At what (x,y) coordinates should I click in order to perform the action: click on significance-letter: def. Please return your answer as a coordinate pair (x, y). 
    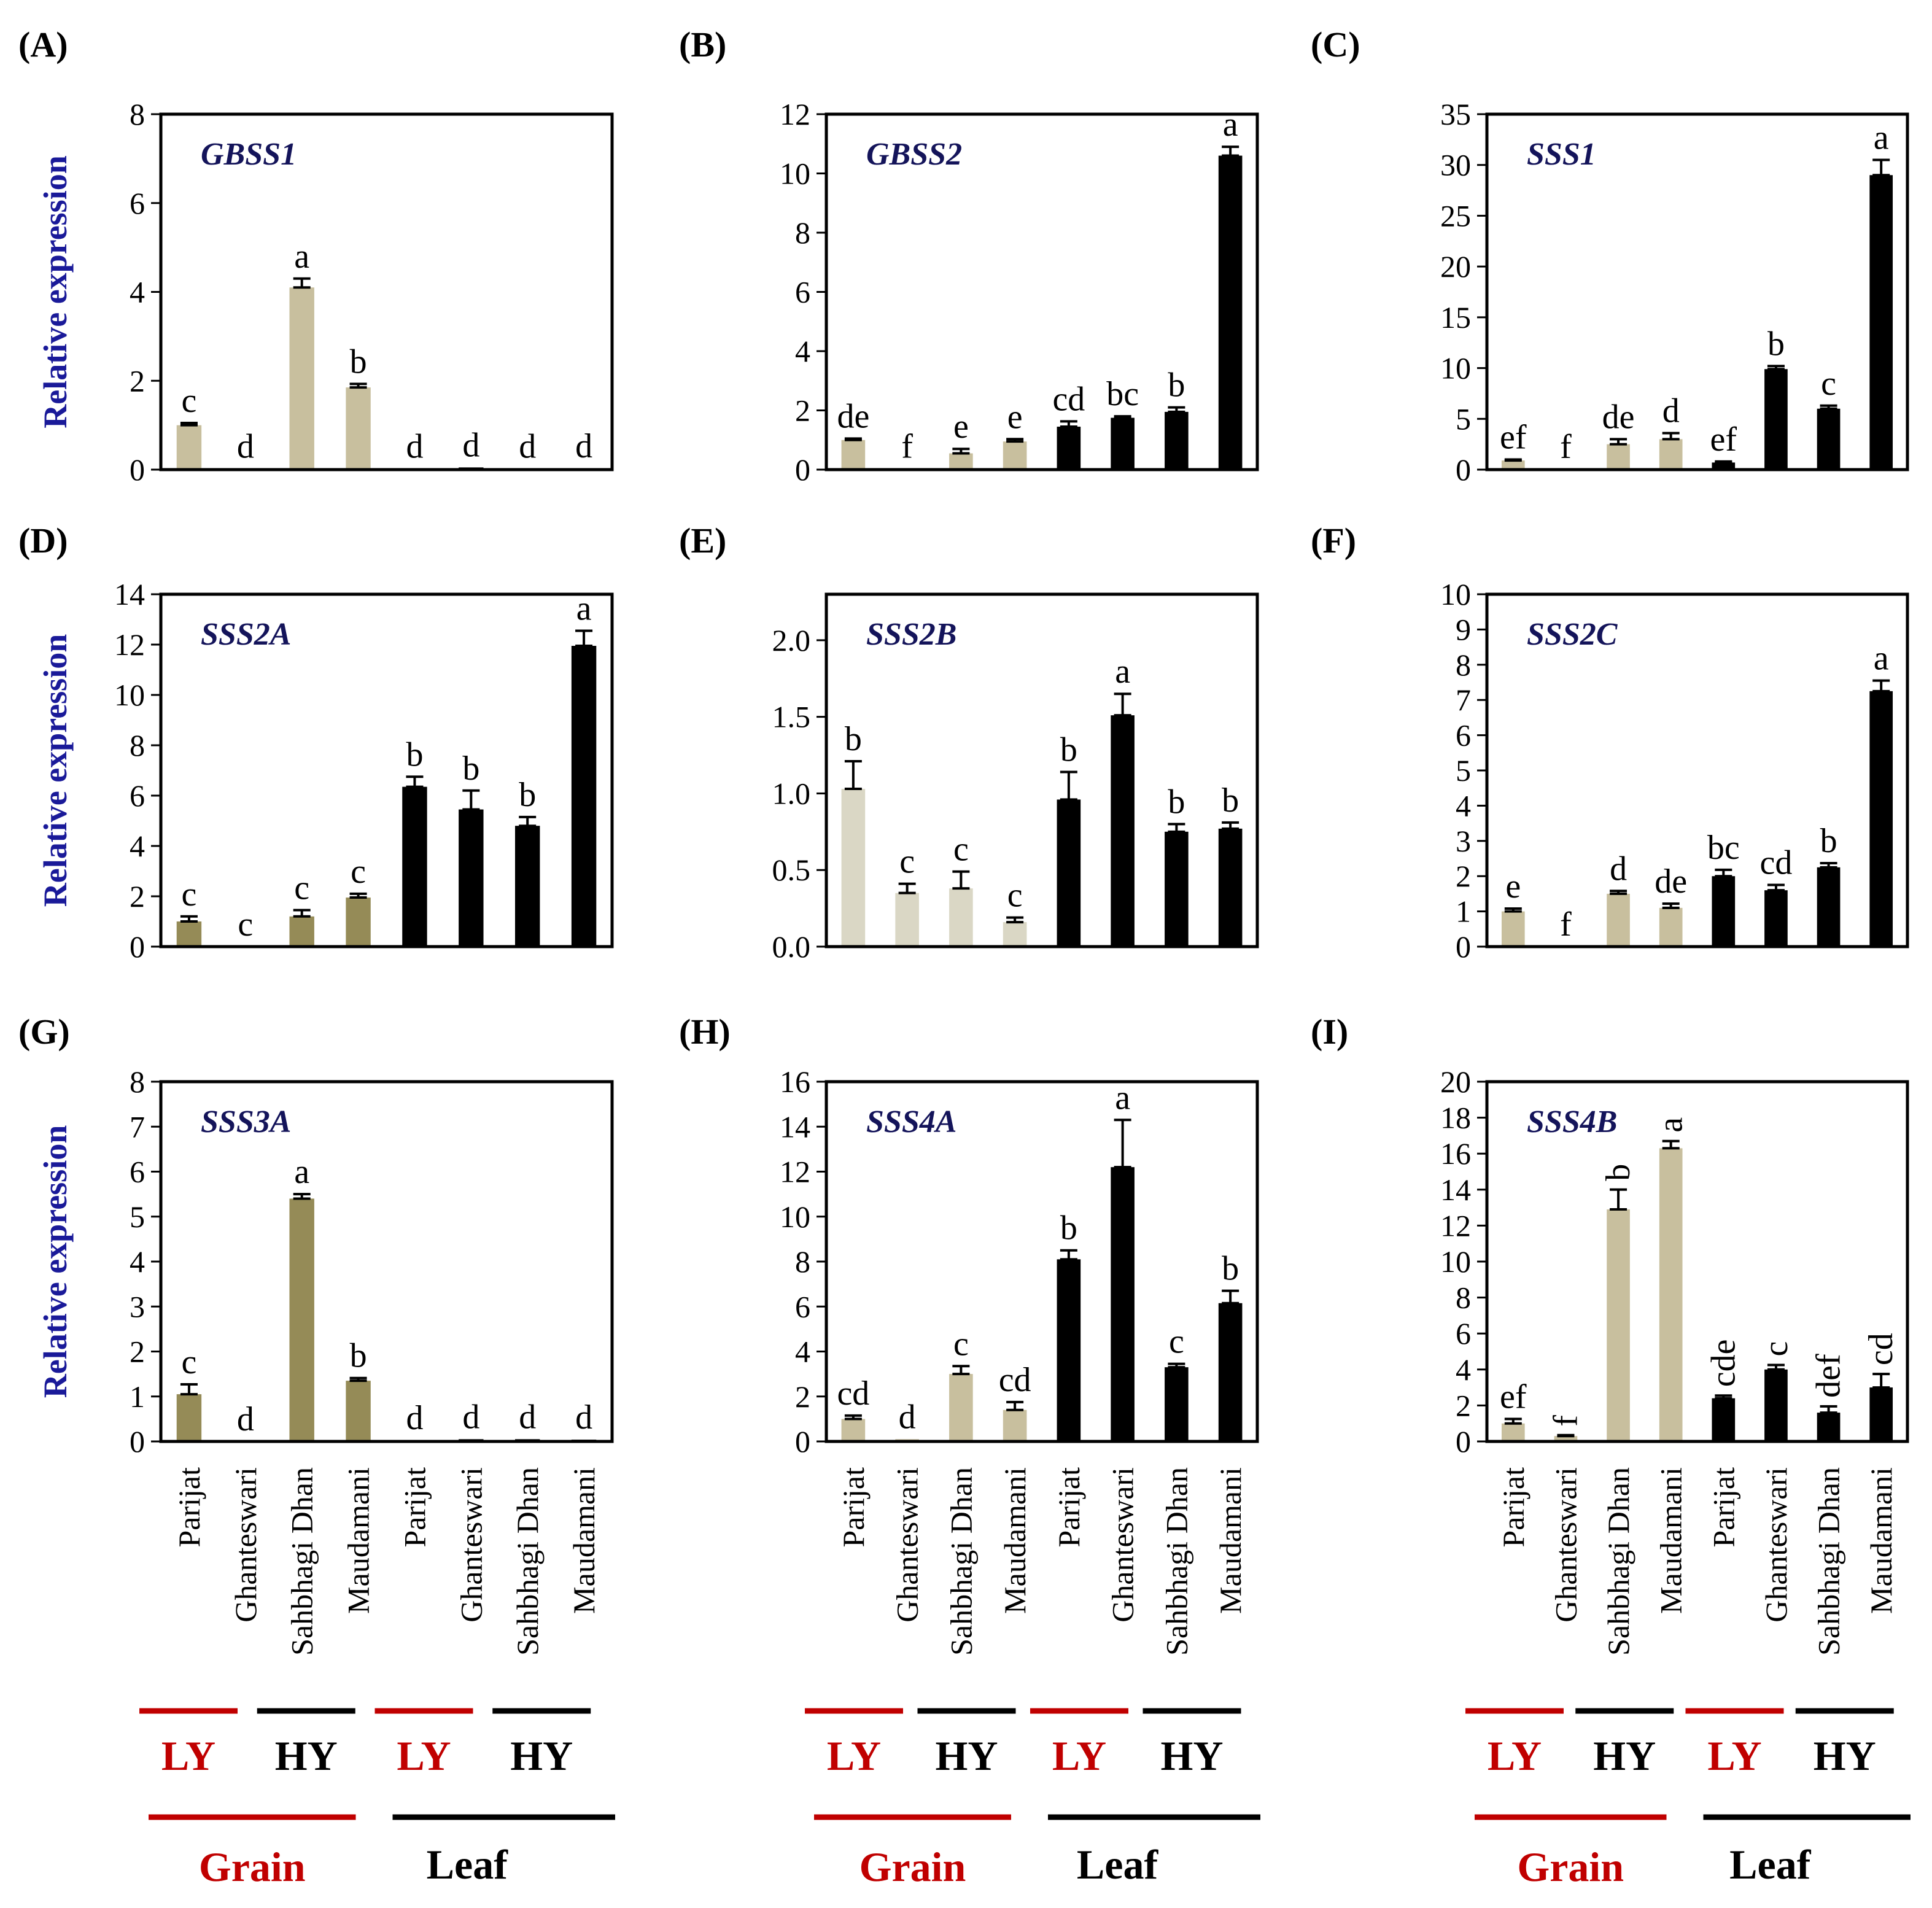
    Looking at the image, I should click on (1829, 1376).